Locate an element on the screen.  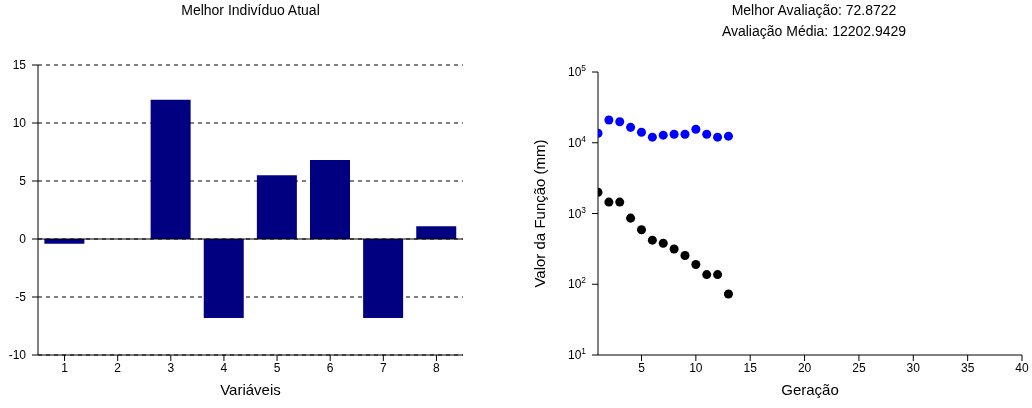
y-tick-label: 10$^{3}$ is located at coordinates (577, 212).